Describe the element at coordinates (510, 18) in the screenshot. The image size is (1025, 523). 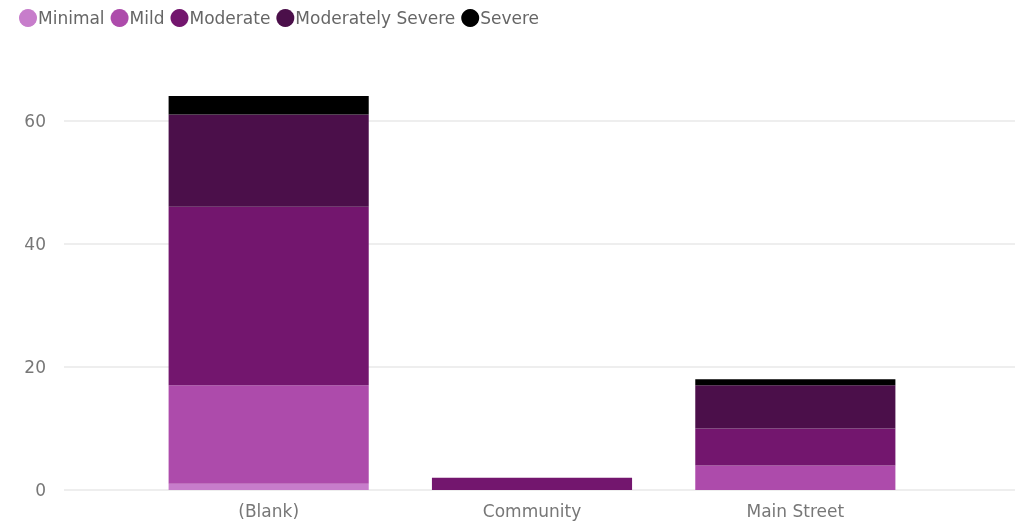
I see `legend-label: Severe` at that location.